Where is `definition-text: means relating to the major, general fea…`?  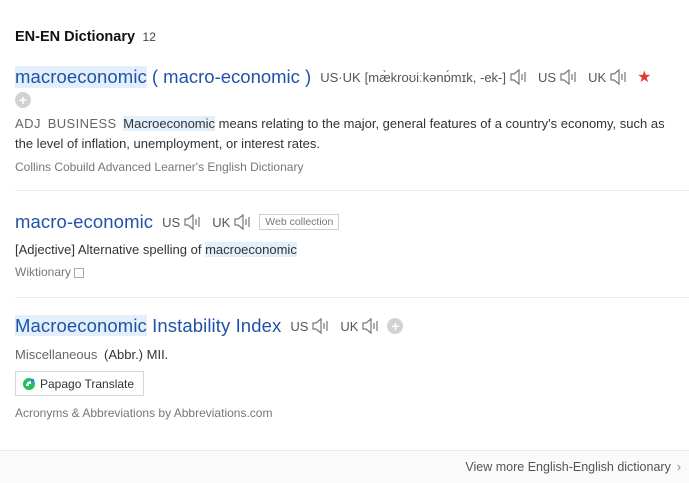
definition-text: means relating to the major, general fea… is located at coordinates (340, 133).